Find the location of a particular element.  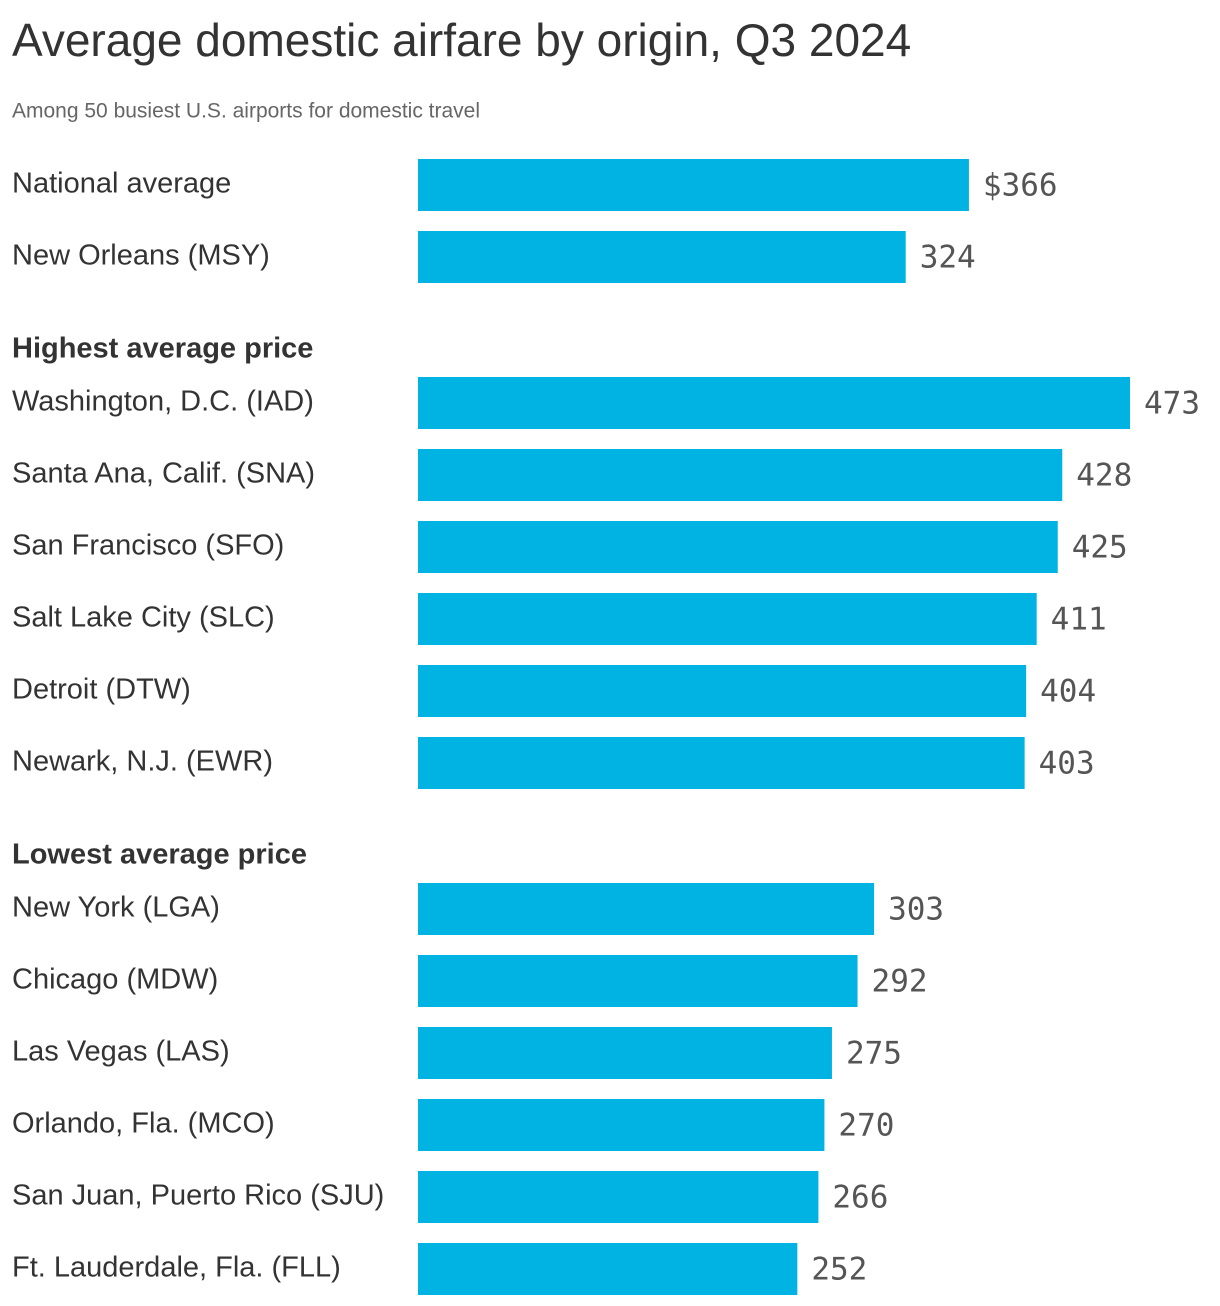

group-heading: Lowest average price is located at coordinates (159, 855).